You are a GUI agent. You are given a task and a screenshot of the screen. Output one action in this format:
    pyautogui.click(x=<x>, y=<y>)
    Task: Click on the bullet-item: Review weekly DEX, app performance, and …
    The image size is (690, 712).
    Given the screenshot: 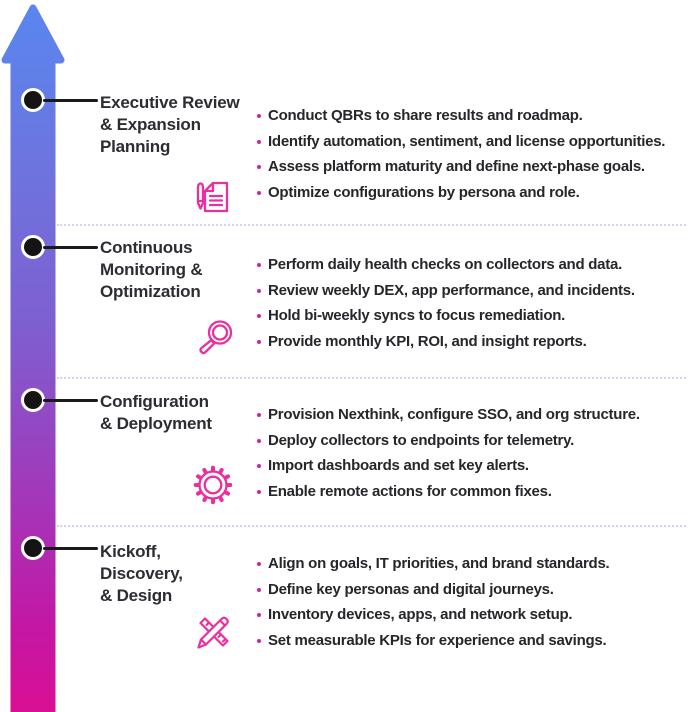 What is the action you would take?
    pyautogui.click(x=471, y=291)
    